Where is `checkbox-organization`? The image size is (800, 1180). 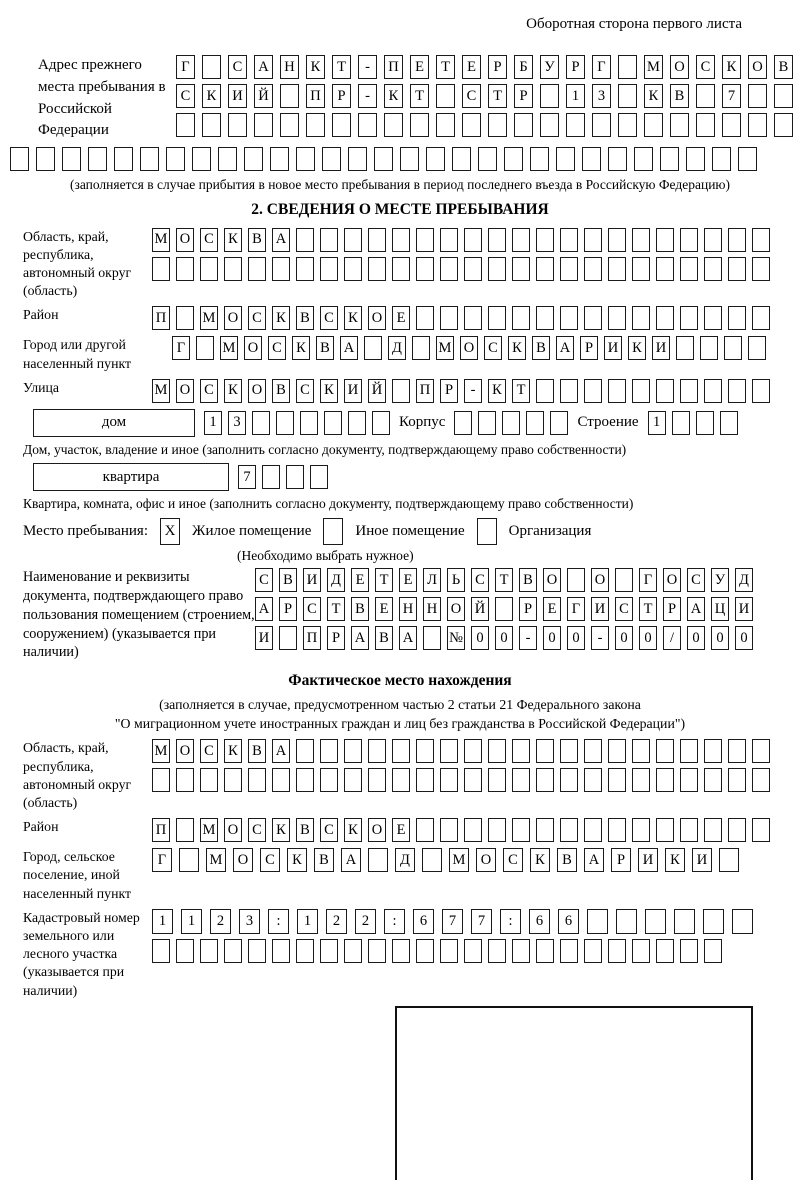
checkbox-organization is located at coordinates (486, 531).